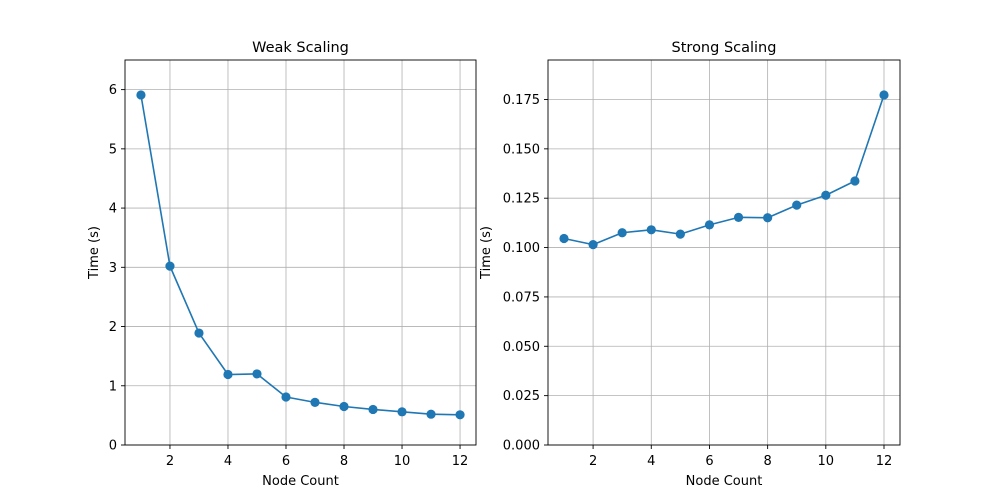  What do you see at coordinates (460, 461) in the screenshot?
I see `weak-scaling-x-tick-label: 12` at bounding box center [460, 461].